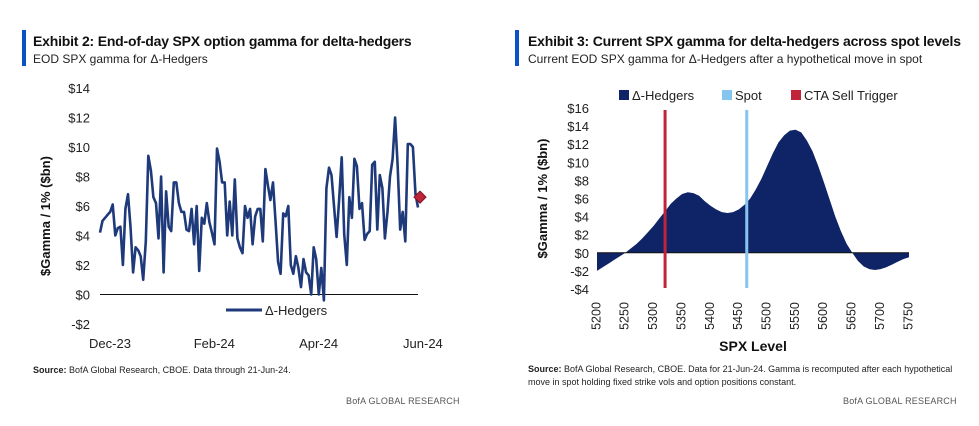 The width and height of the screenshot is (979, 426). I want to click on x-tick-label: 5700, so click(880, 316).